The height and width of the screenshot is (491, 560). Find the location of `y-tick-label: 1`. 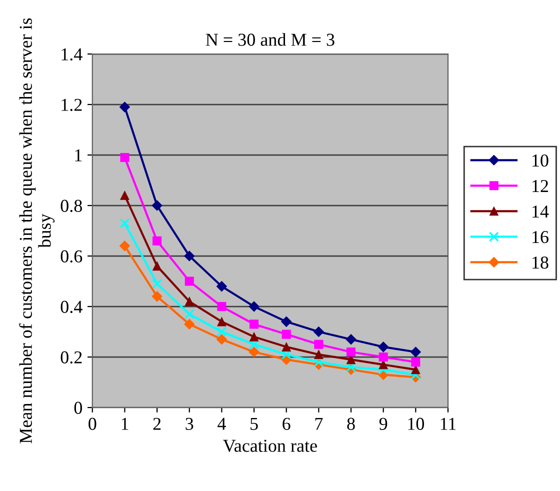

y-tick-label: 1 is located at coordinates (78, 155).